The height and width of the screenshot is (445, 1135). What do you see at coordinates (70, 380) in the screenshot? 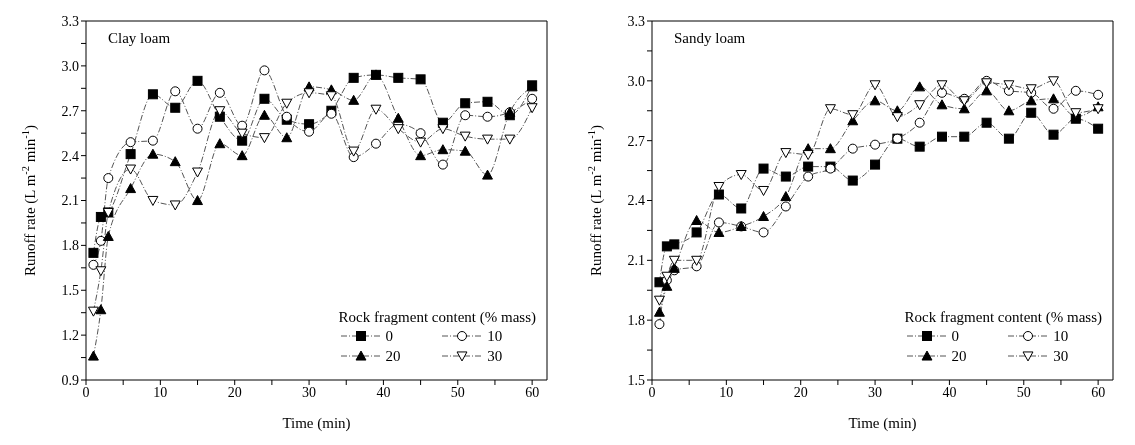
I see `y-tick-label: 0.9` at bounding box center [70, 380].